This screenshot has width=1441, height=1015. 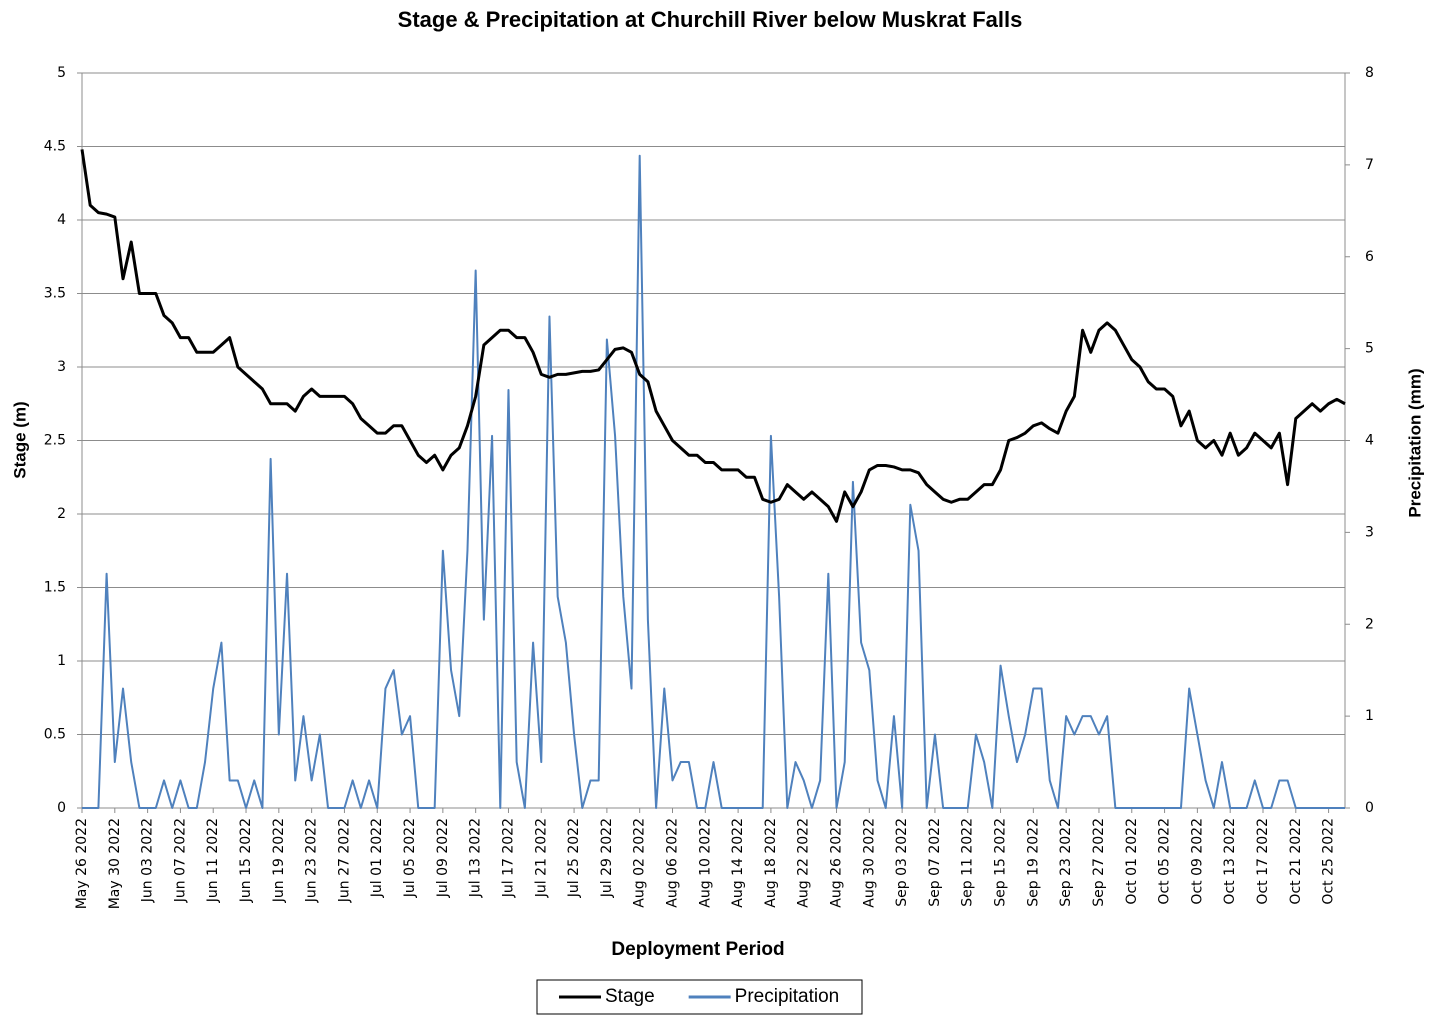 What do you see at coordinates (1369, 624) in the screenshot?
I see `y2-tick-label: 2` at bounding box center [1369, 624].